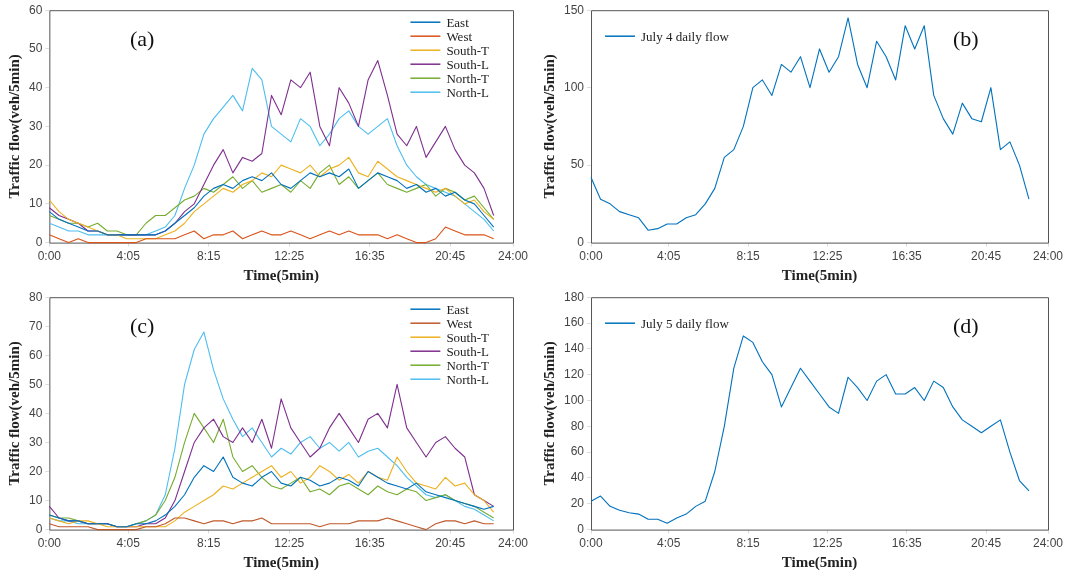  I want to click on annotation: (b), so click(965, 38).